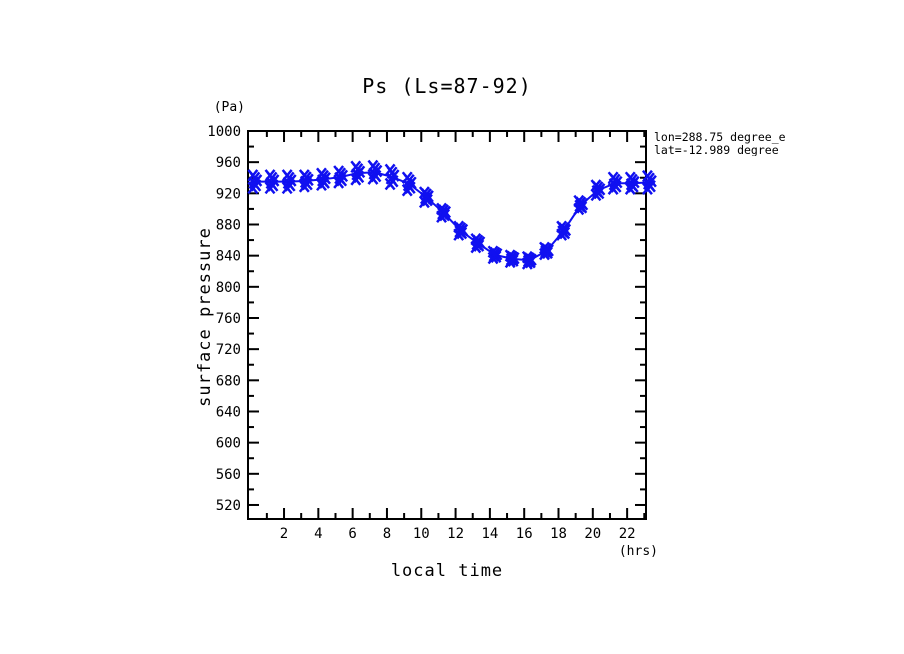 The image size is (904, 654). I want to click on x-axis-tick-label: 6, so click(352, 534).